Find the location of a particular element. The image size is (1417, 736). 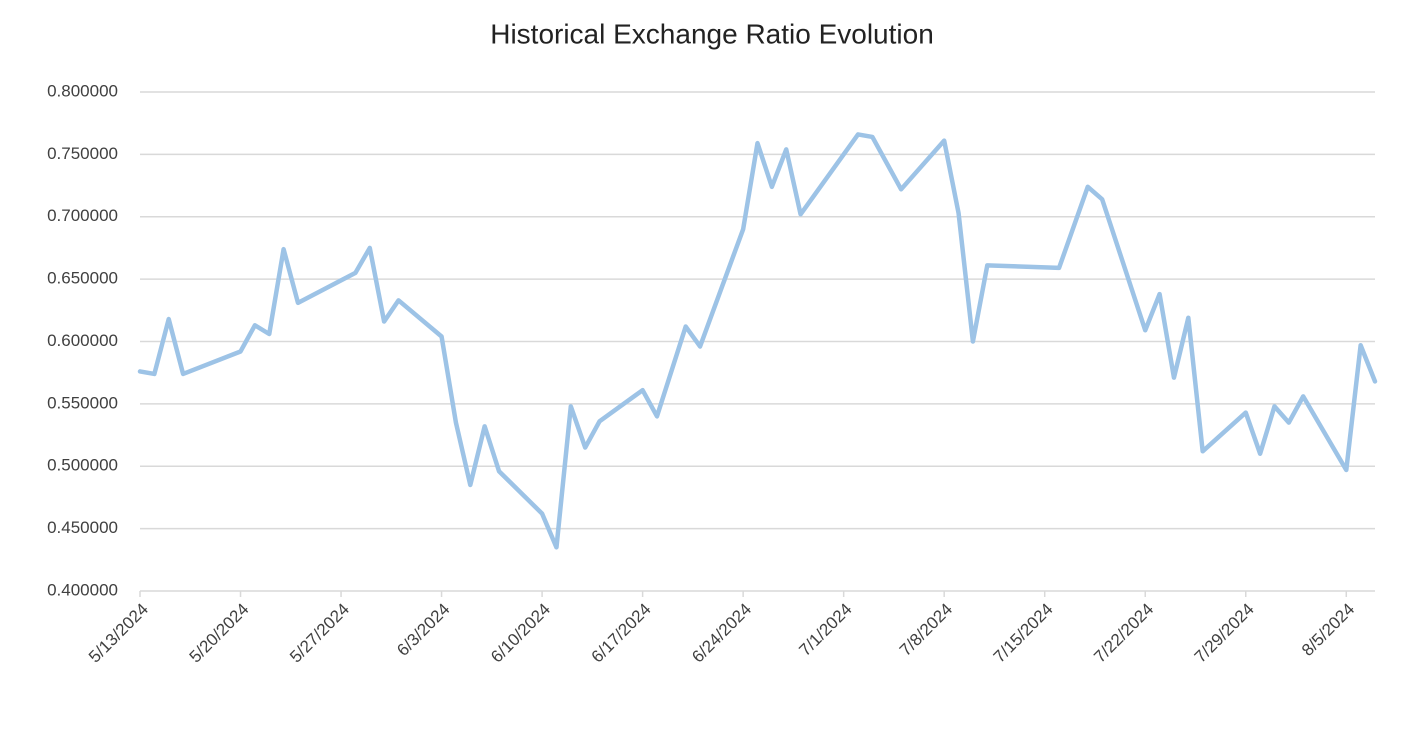

x-tick-label: 5/13/2024 is located at coordinates (118, 633).